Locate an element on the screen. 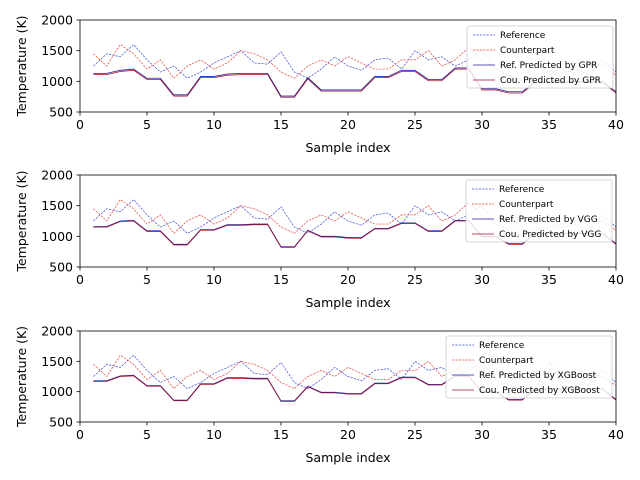  legend-entry: Ref. Predicted by VGG is located at coordinates (548, 220).